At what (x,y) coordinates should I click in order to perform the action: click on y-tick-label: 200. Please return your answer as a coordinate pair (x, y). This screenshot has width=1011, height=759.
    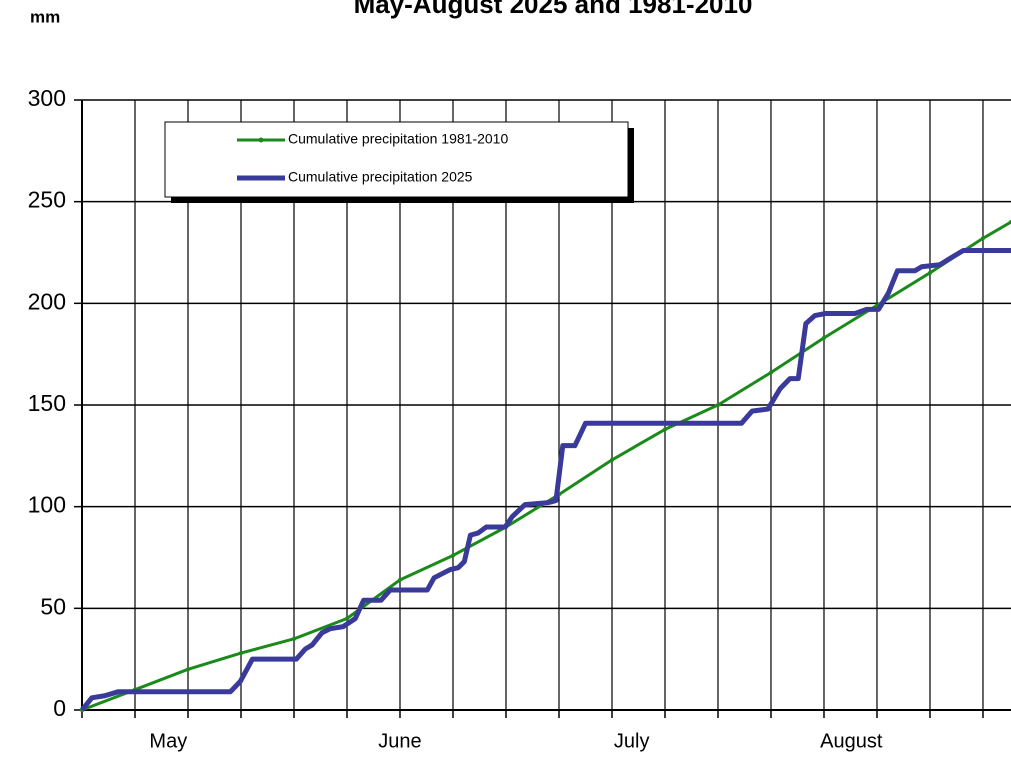
    Looking at the image, I should click on (47, 301).